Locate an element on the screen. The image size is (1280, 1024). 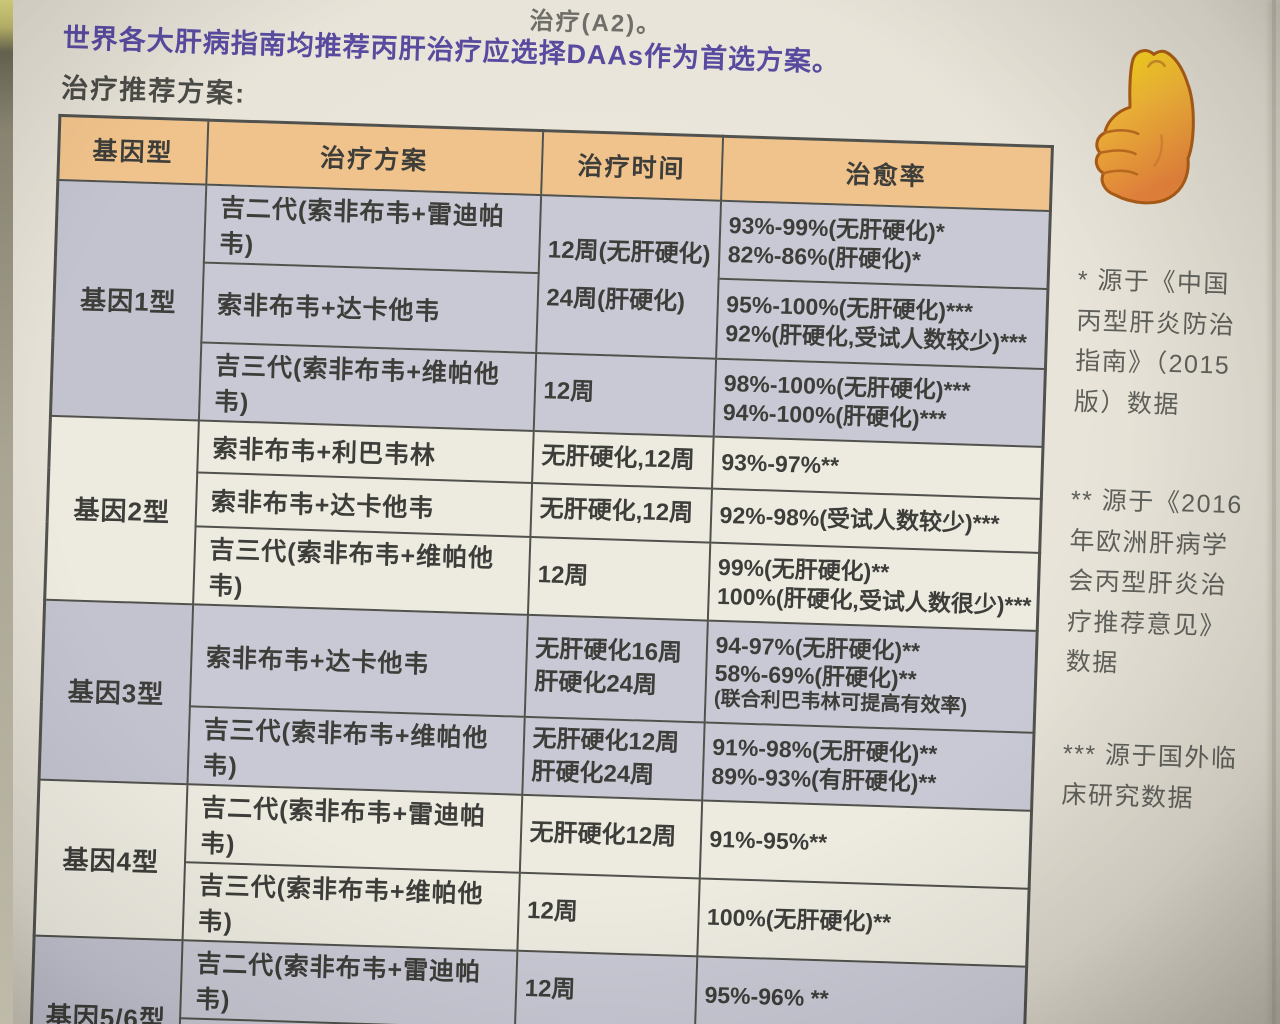
genotype-cell: 基因4型 is located at coordinates (110, 859).